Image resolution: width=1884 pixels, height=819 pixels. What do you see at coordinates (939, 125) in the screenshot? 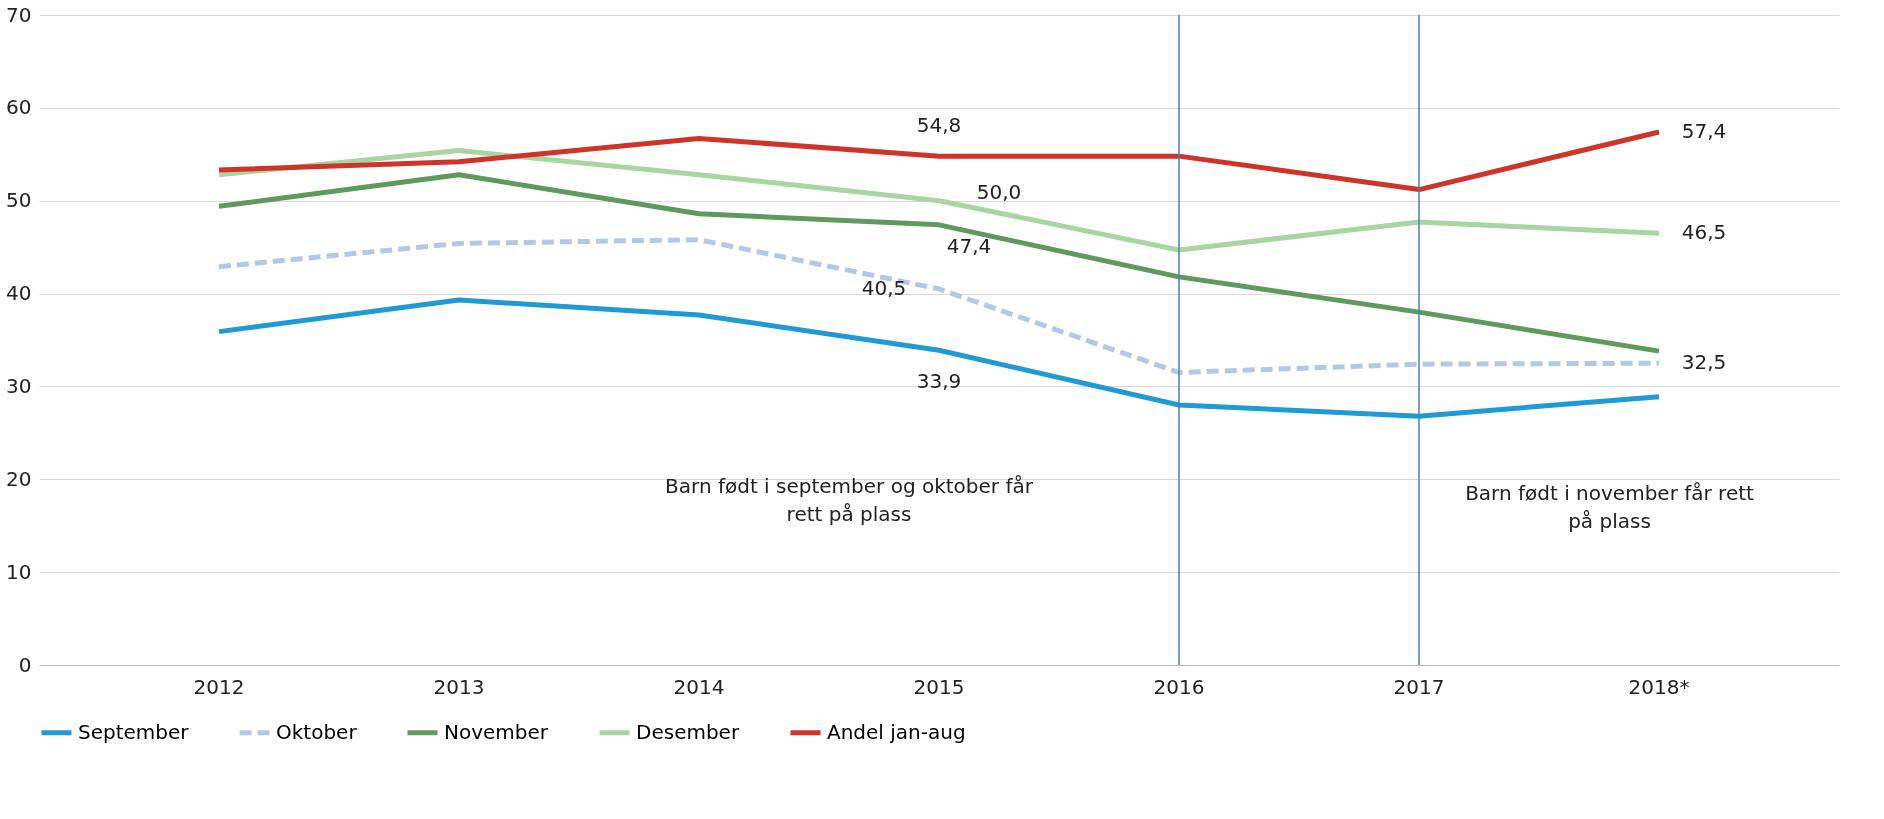
I see `data-label: 54,8` at bounding box center [939, 125].